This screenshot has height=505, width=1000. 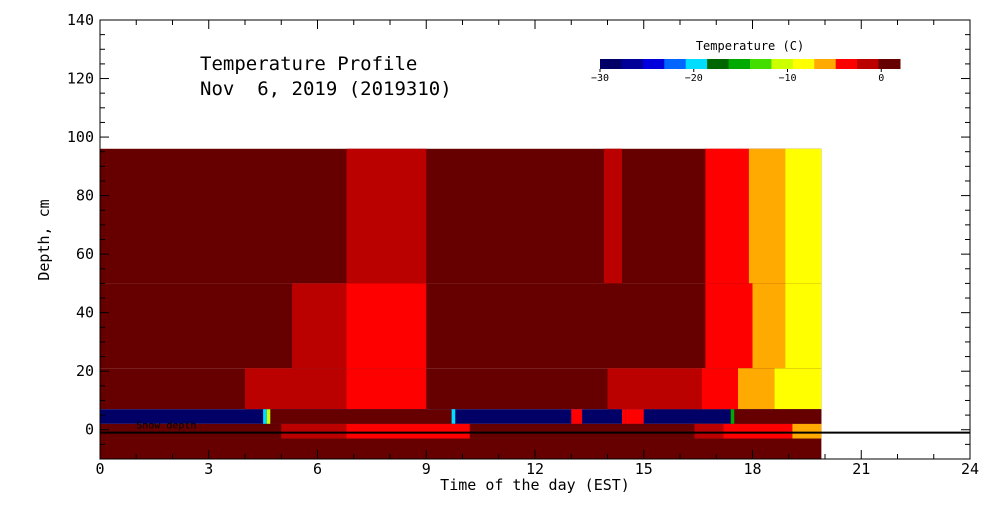 What do you see at coordinates (752, 469) in the screenshot?
I see `x-tick-label: 18` at bounding box center [752, 469].